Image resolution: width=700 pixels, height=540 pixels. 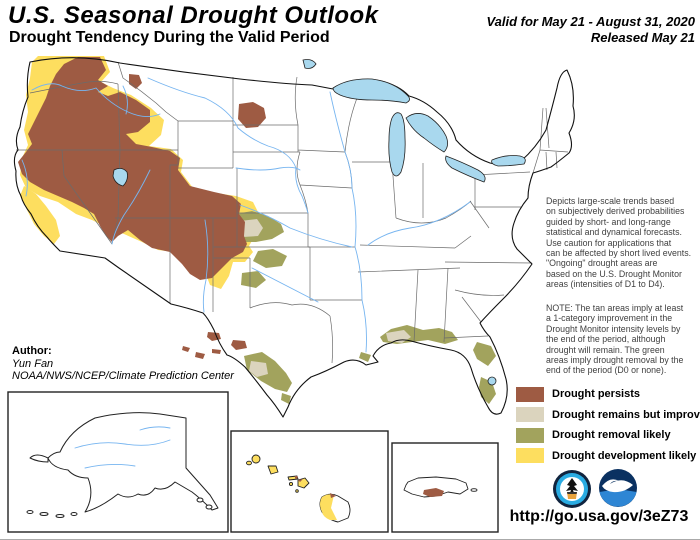 What do you see at coordinates (123, 376) in the screenshot?
I see `author-organization: NOAA/NWS/NCEP/Climate Prediction Center` at bounding box center [123, 376].